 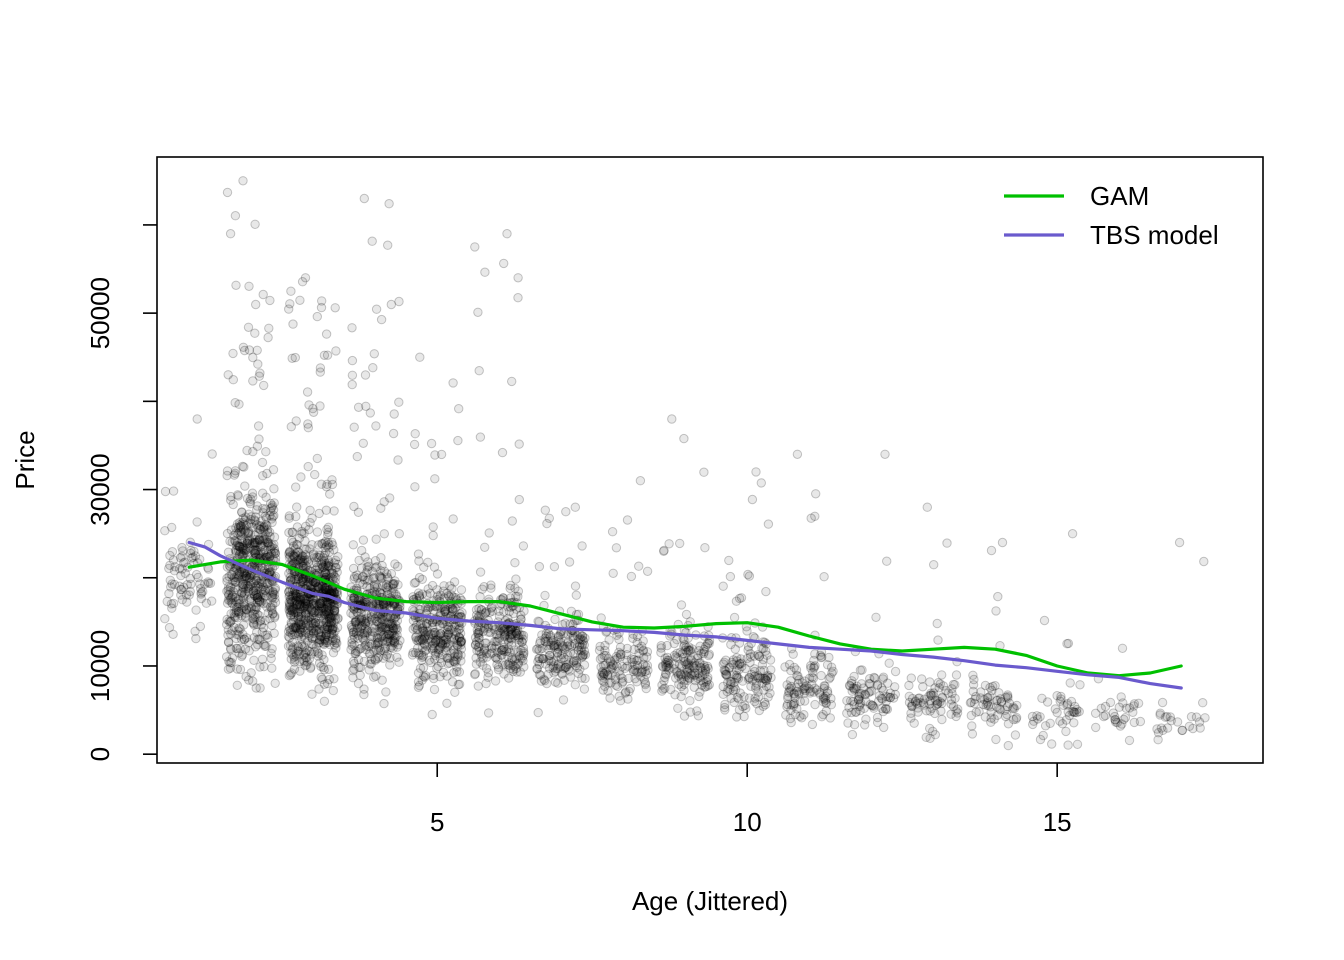 What do you see at coordinates (710, 901) in the screenshot?
I see `x-axis-label: Age (Jittered)` at bounding box center [710, 901].